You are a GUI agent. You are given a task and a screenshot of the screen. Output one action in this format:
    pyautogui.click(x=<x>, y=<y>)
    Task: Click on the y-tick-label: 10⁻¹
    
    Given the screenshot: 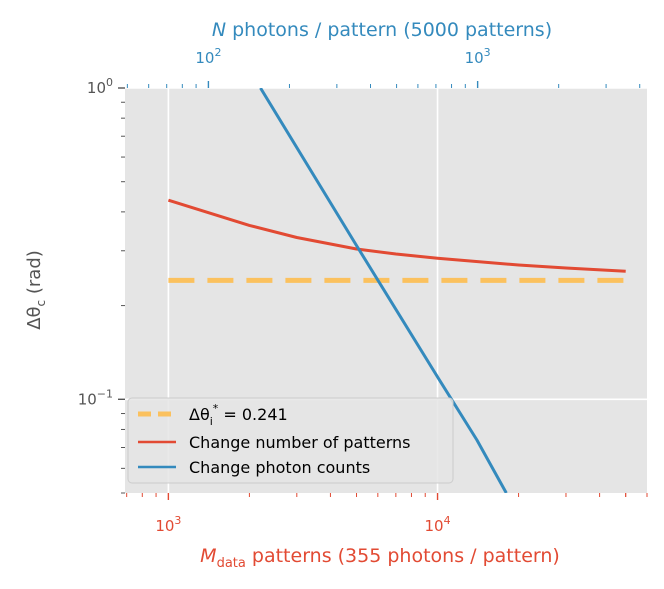 What is the action you would take?
    pyautogui.click(x=95, y=397)
    